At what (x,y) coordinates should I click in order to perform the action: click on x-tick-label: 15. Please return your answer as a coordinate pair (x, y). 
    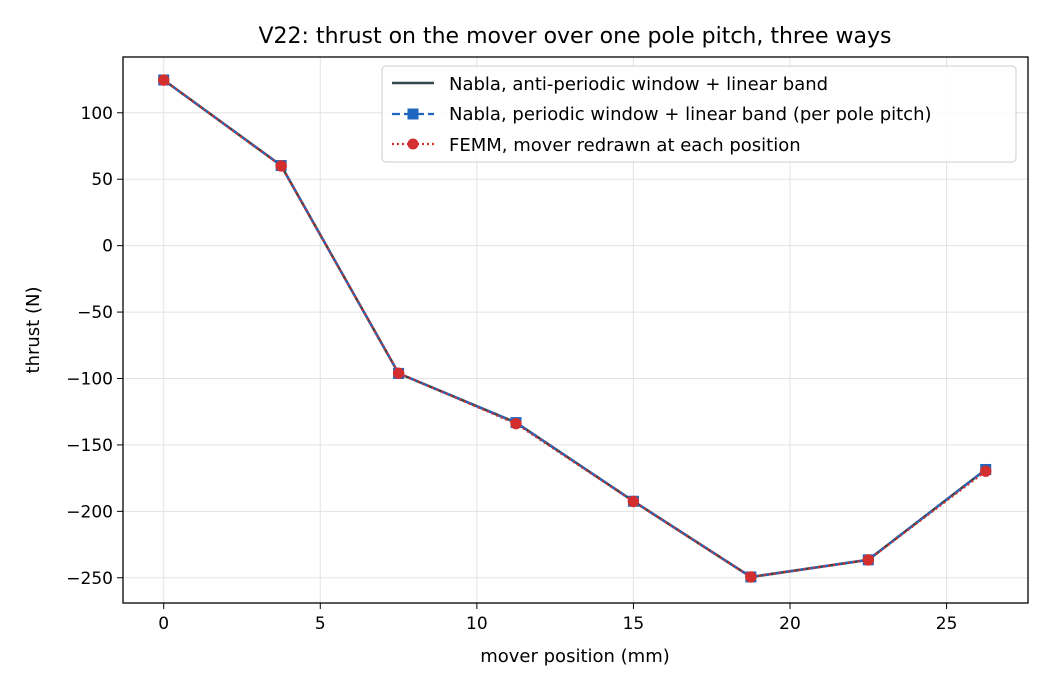
    Looking at the image, I should click on (634, 624).